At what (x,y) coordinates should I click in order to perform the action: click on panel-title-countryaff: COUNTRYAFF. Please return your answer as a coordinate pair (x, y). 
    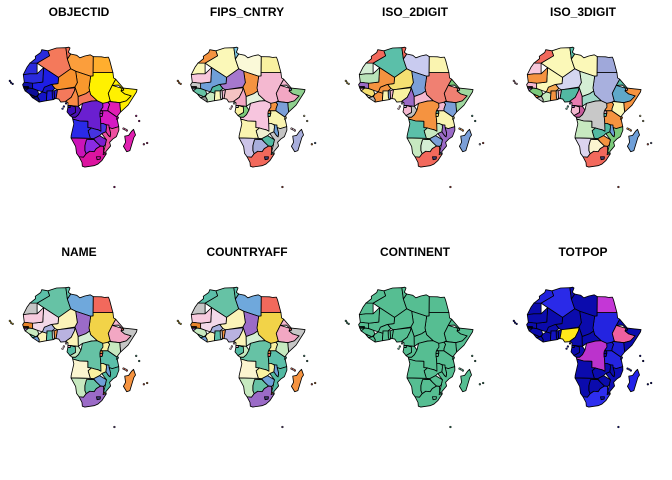
    Looking at the image, I should click on (247, 252).